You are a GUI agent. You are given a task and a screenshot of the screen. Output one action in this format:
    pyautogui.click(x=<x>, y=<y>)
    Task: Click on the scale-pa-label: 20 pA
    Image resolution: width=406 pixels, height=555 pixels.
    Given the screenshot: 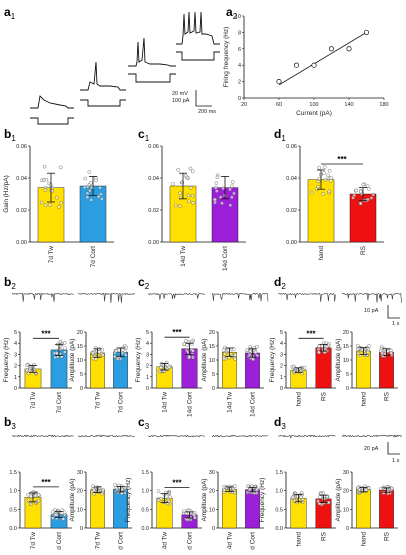 What is the action you would take?
    pyautogui.click(x=371, y=449)
    